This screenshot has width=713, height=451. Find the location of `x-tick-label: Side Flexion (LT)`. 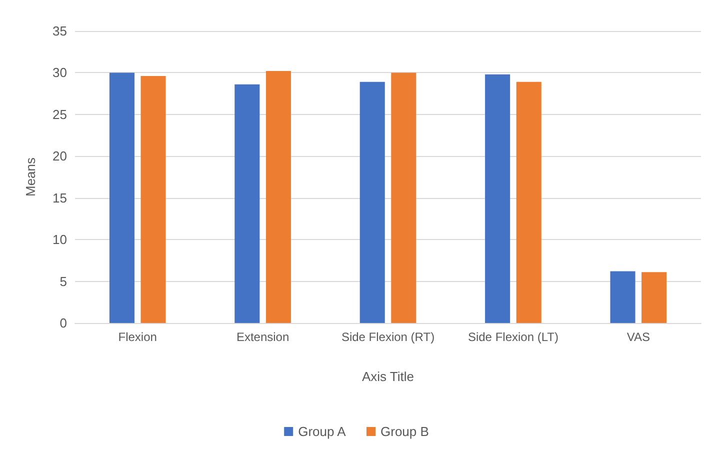

x-tick-label: Side Flexion (LT) is located at coordinates (513, 337).